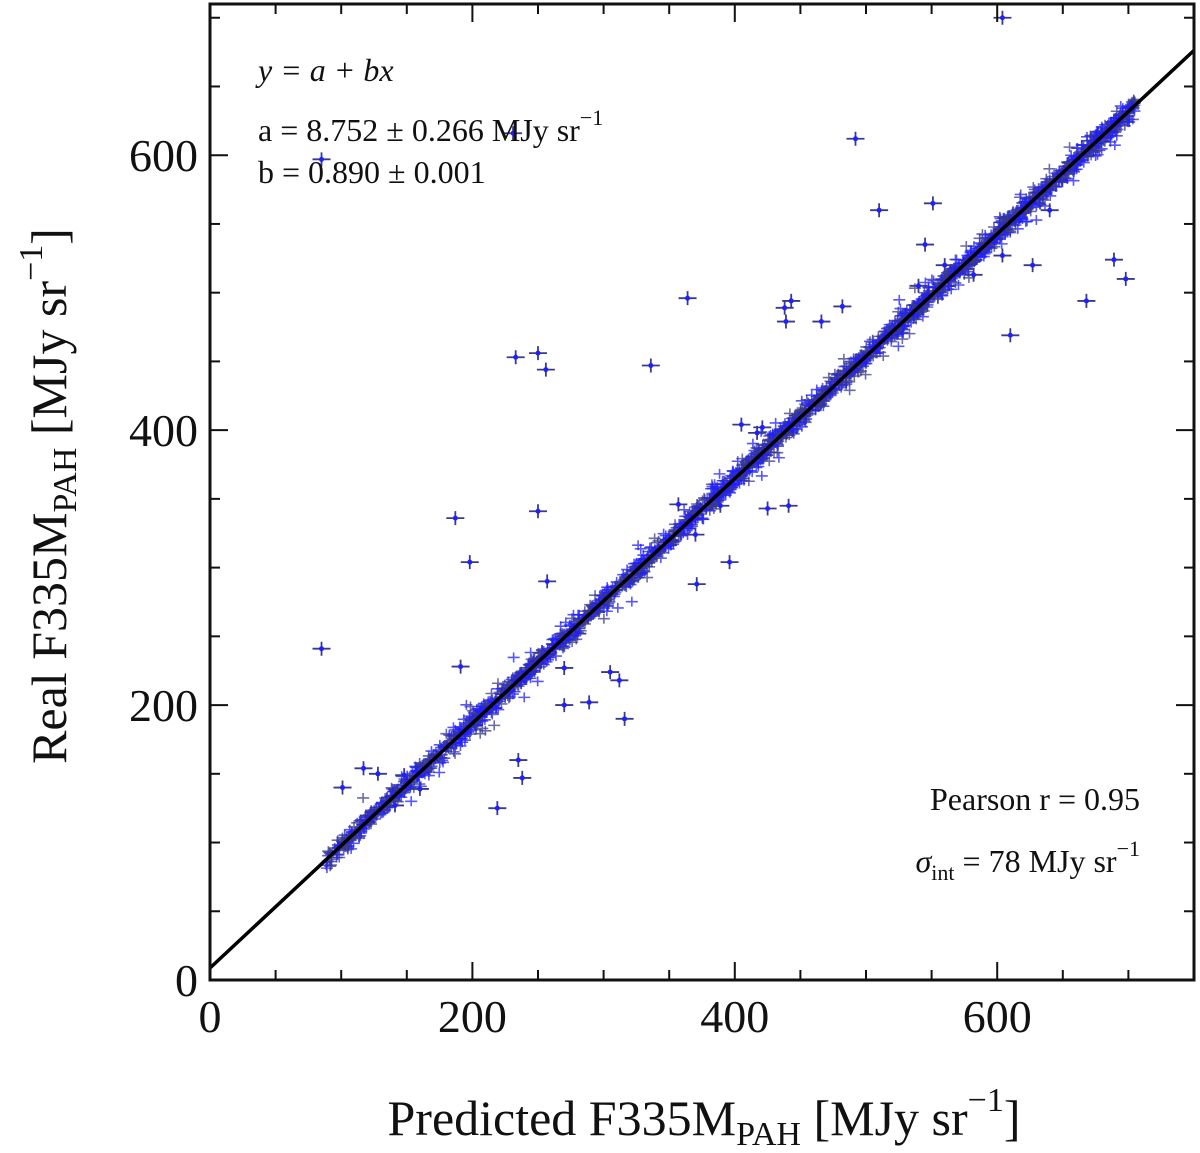 This screenshot has width=1200, height=1153. I want to click on y-title-sup: −1, so click(31, 263).